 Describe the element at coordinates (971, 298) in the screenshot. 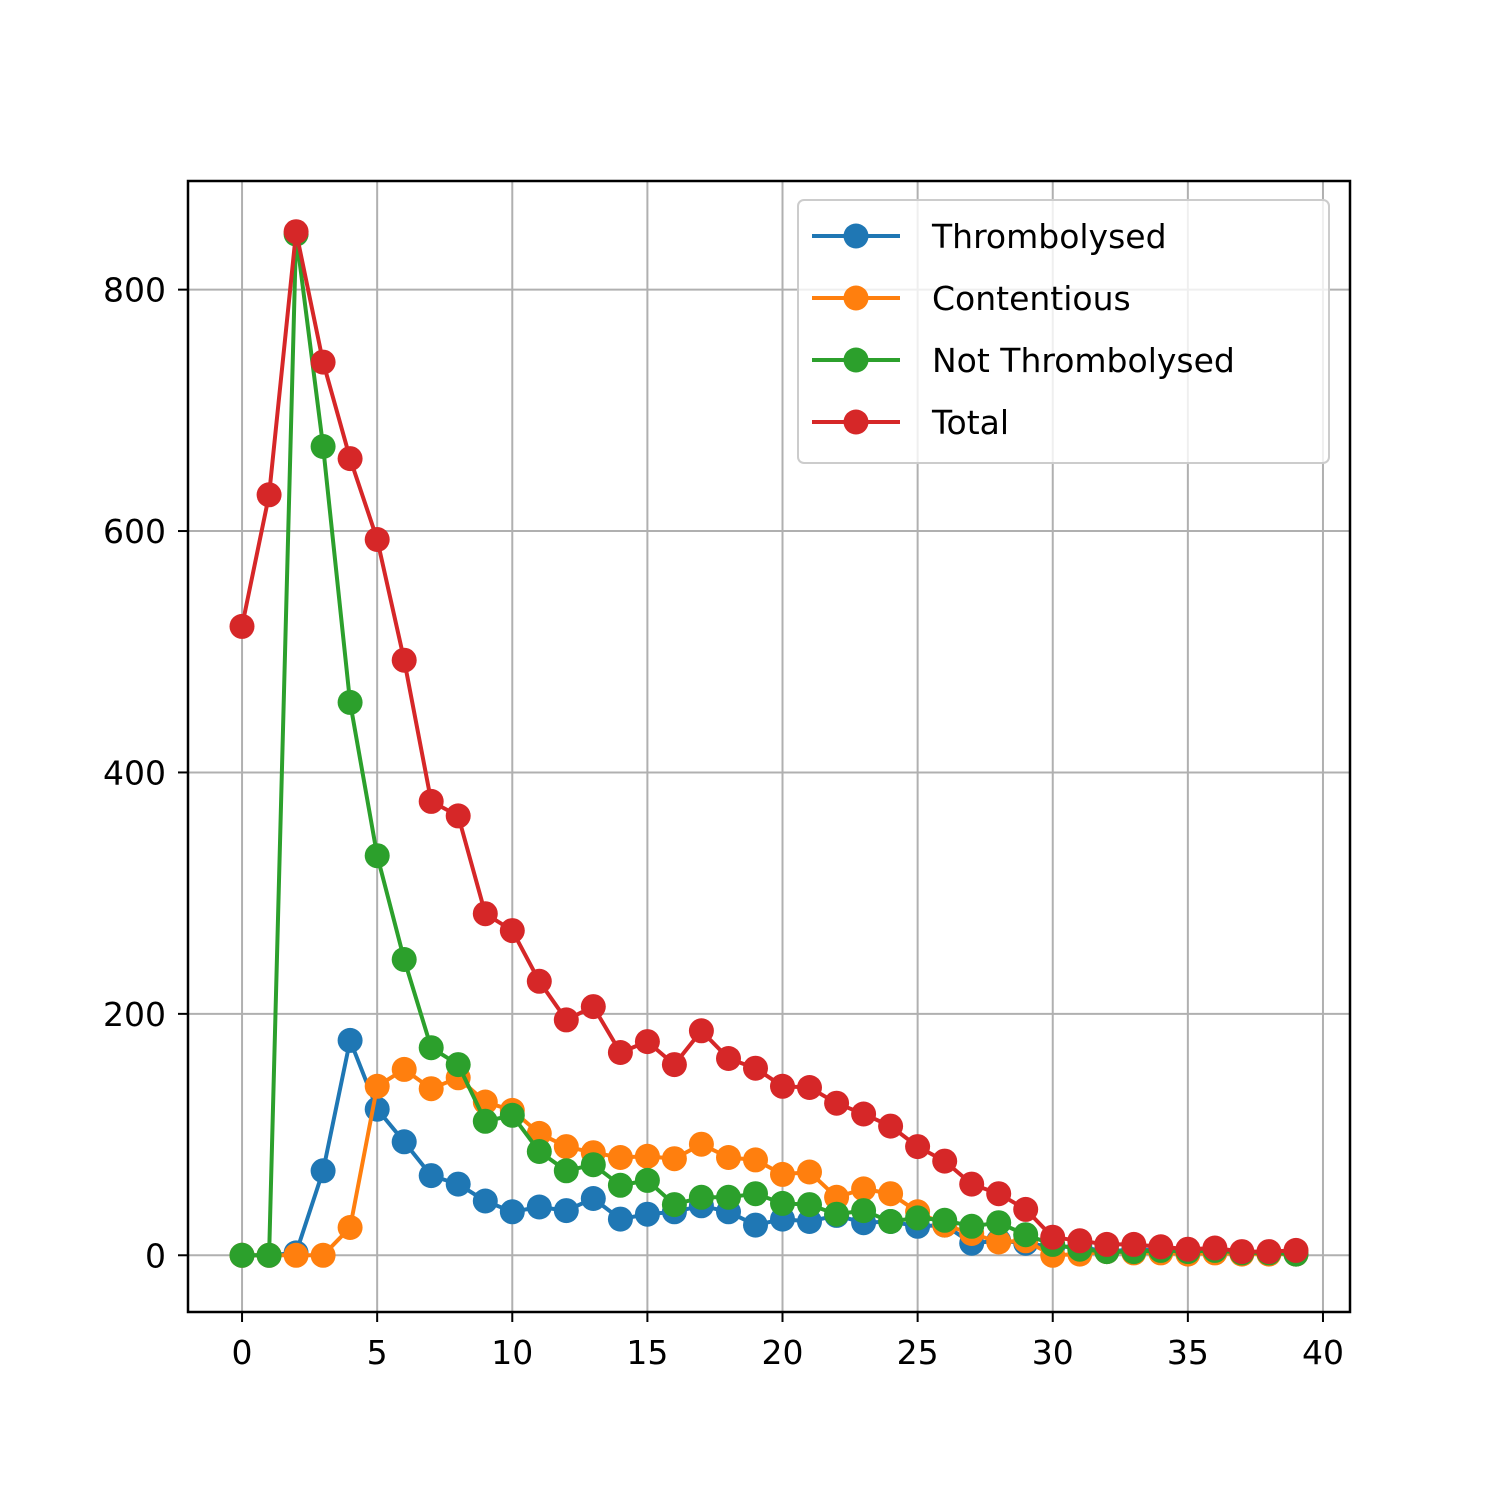

I see `legend-item-contentious: Contentious` at that location.